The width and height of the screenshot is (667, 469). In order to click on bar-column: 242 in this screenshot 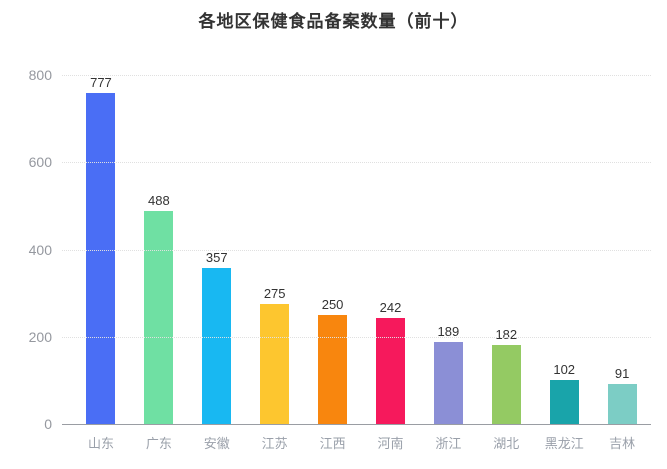, I will do `click(391, 249)`.